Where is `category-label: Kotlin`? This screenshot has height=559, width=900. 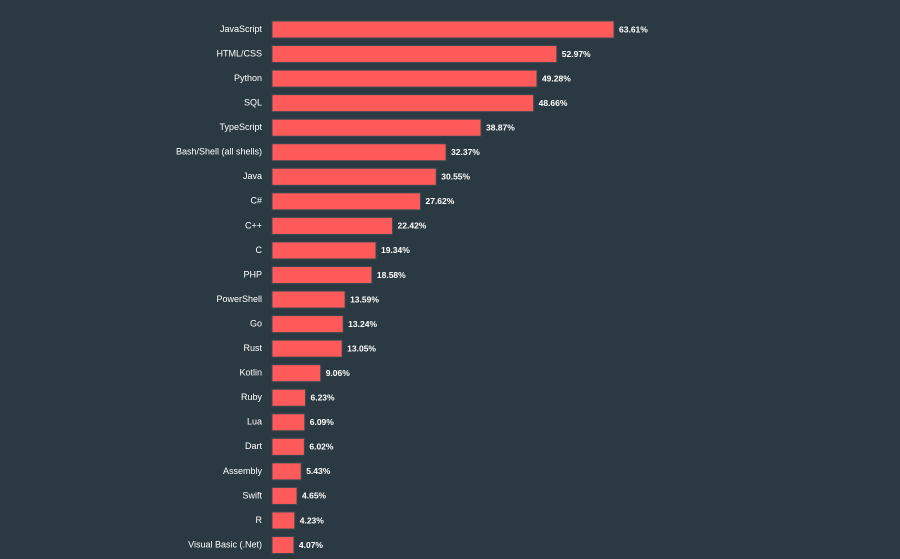
category-label: Kotlin is located at coordinates (250, 373).